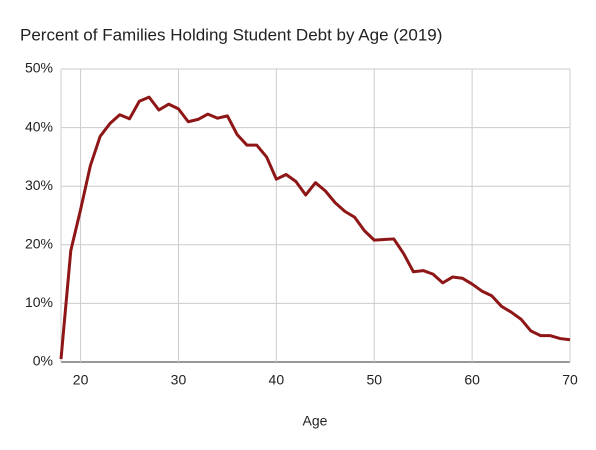  I want to click on y-tick-label: 30%, so click(39, 185).